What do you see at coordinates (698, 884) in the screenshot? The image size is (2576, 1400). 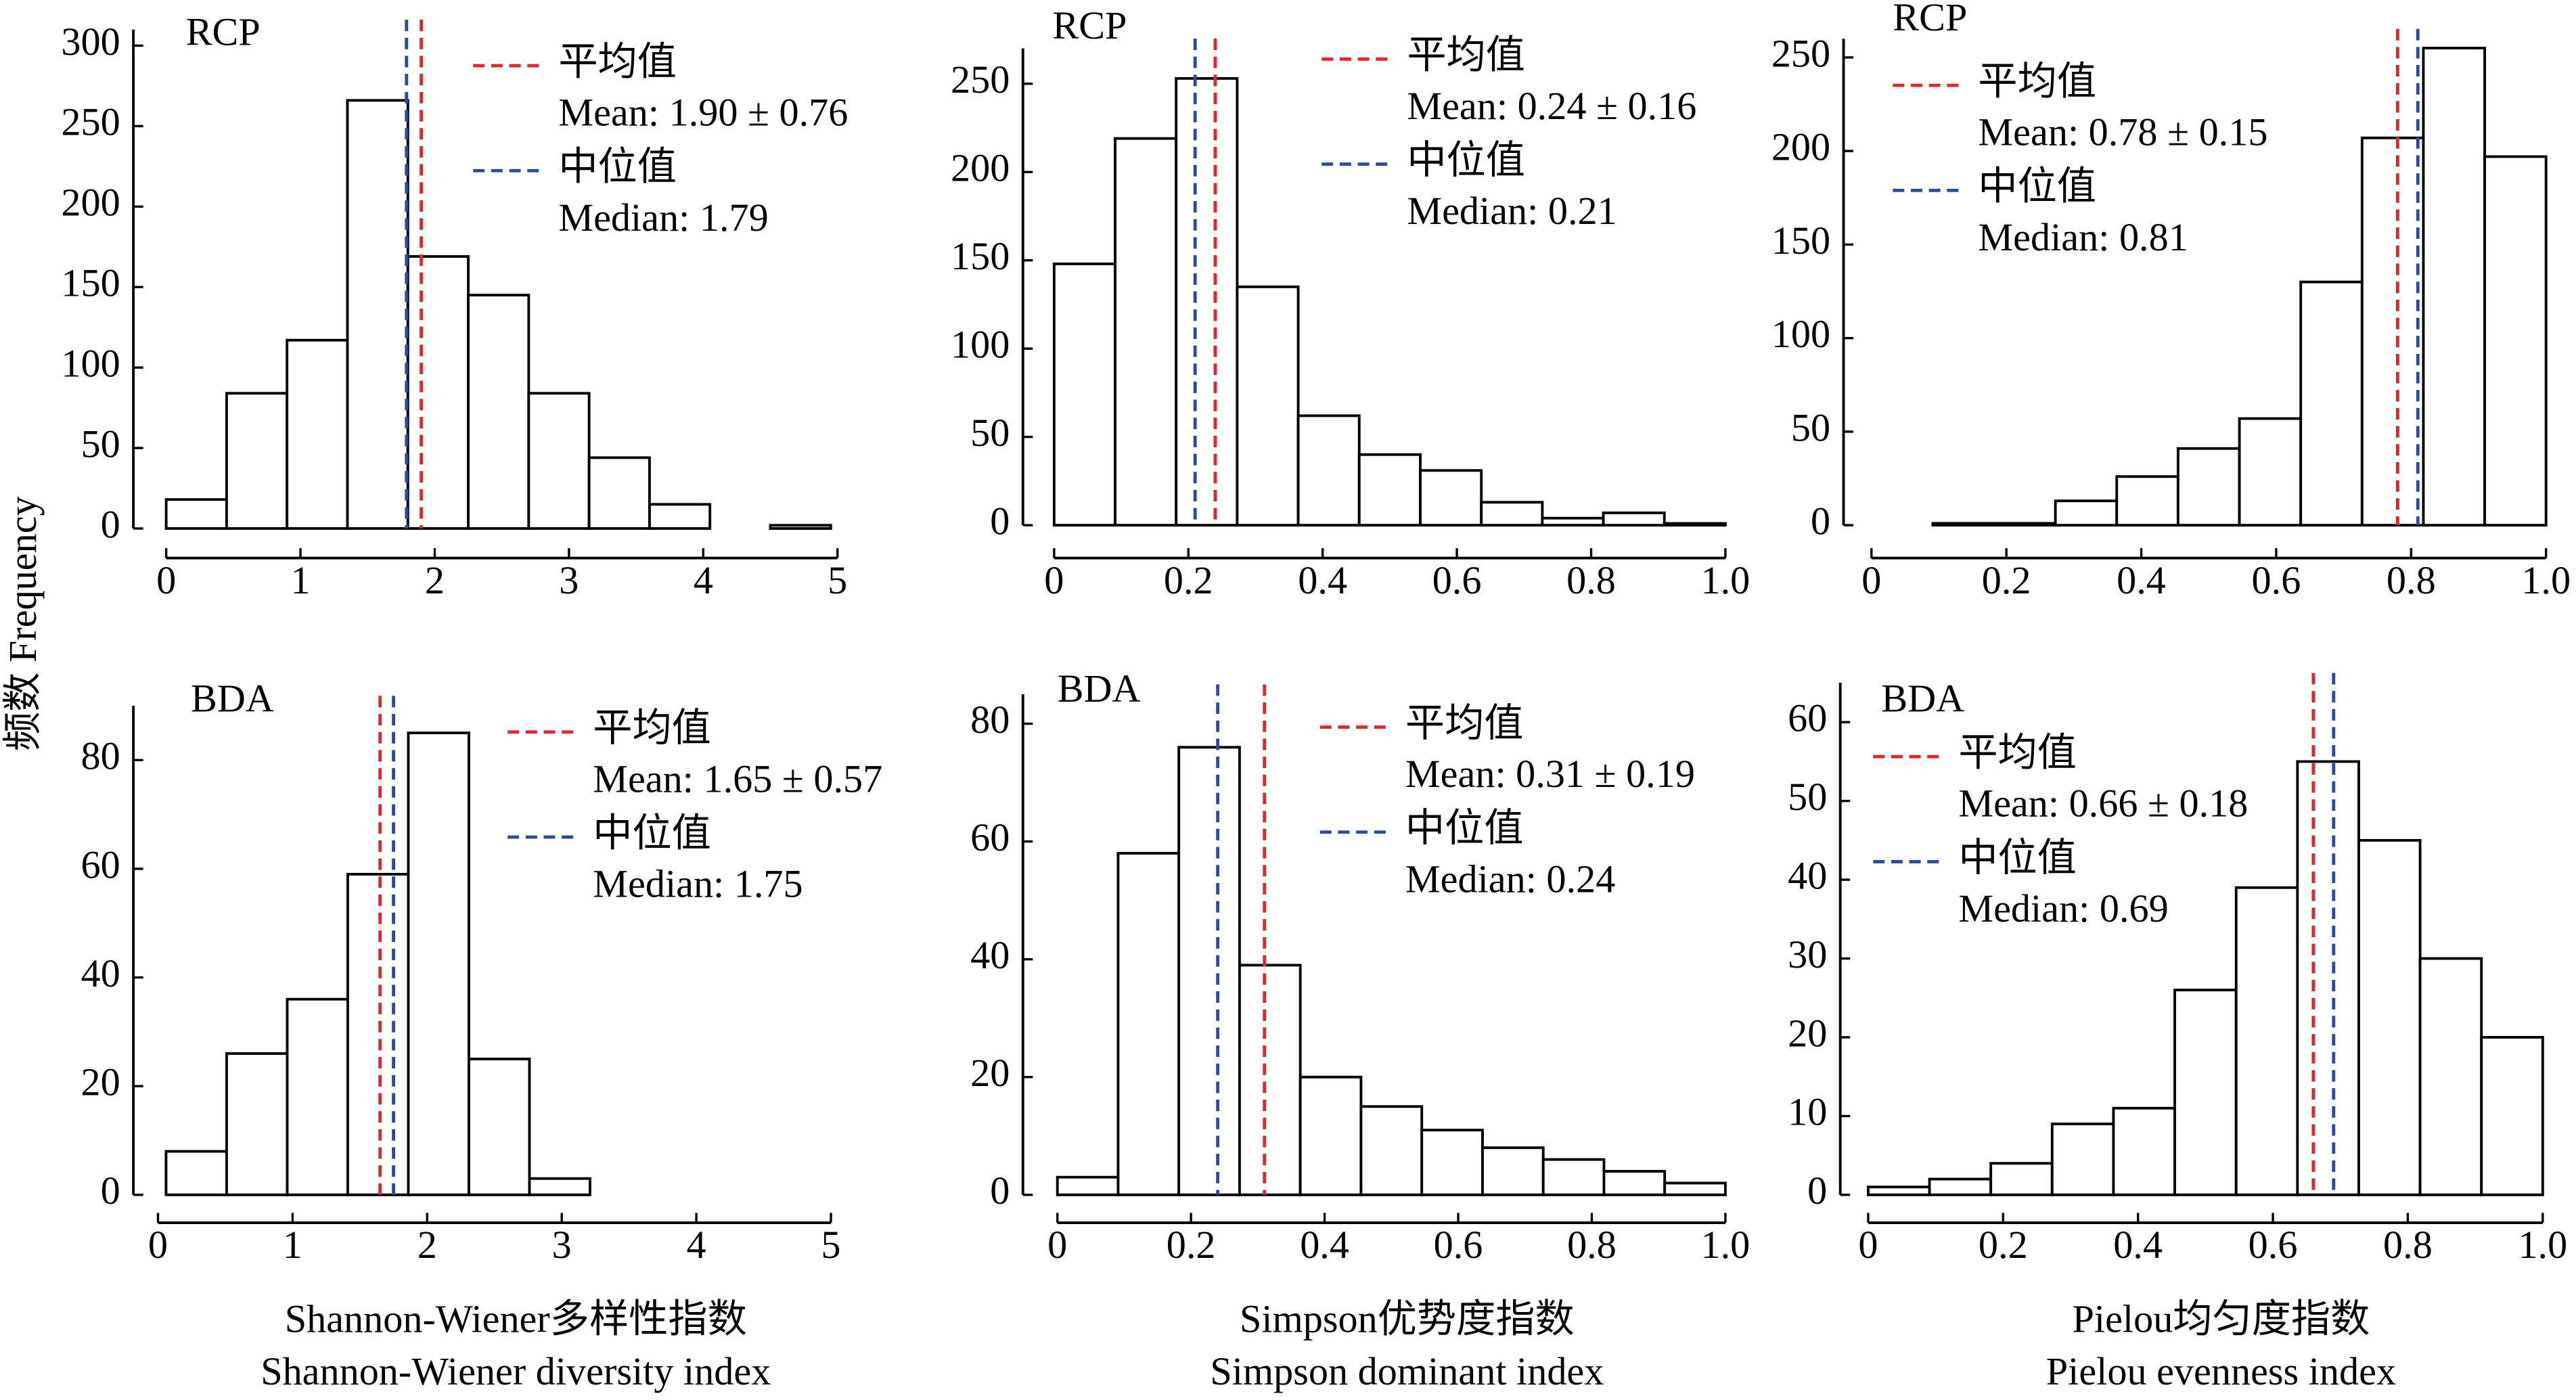 I see `legend-label: Median: 1.75` at bounding box center [698, 884].